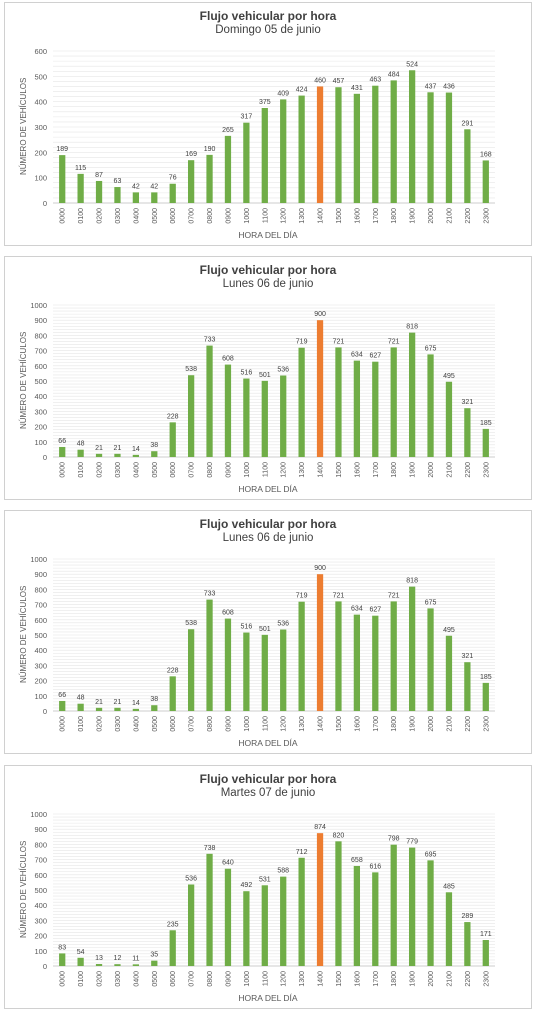  Describe the element at coordinates (118, 181) in the screenshot. I see `data-label: 63` at that location.